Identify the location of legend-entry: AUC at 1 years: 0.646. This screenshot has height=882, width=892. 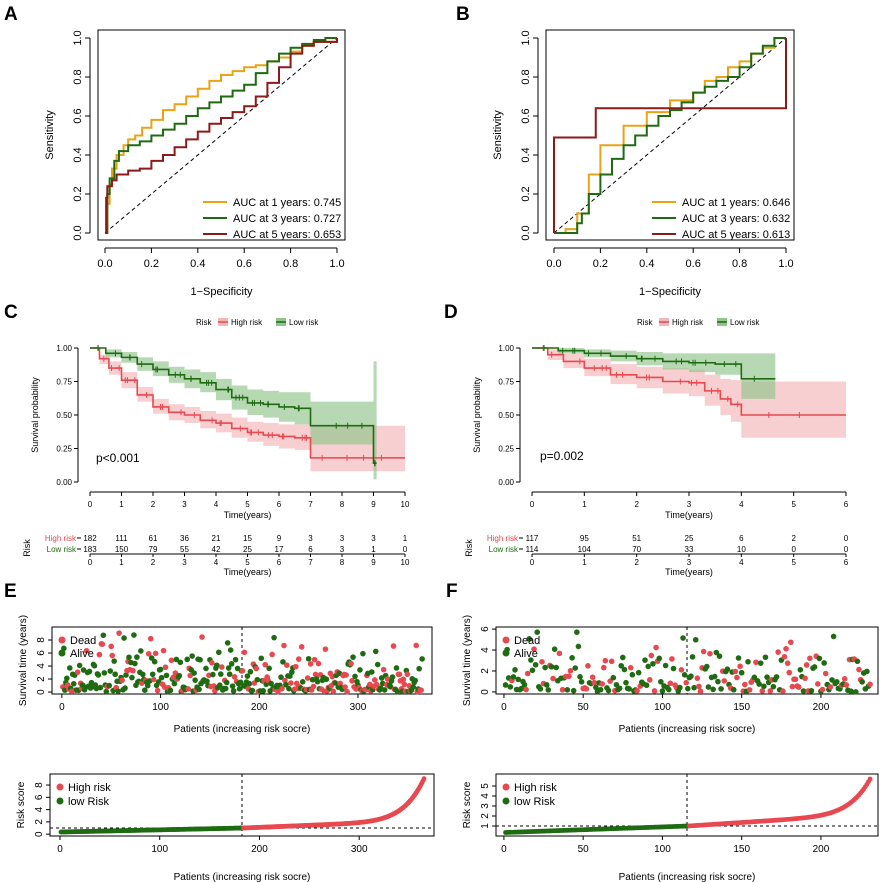
(736, 203).